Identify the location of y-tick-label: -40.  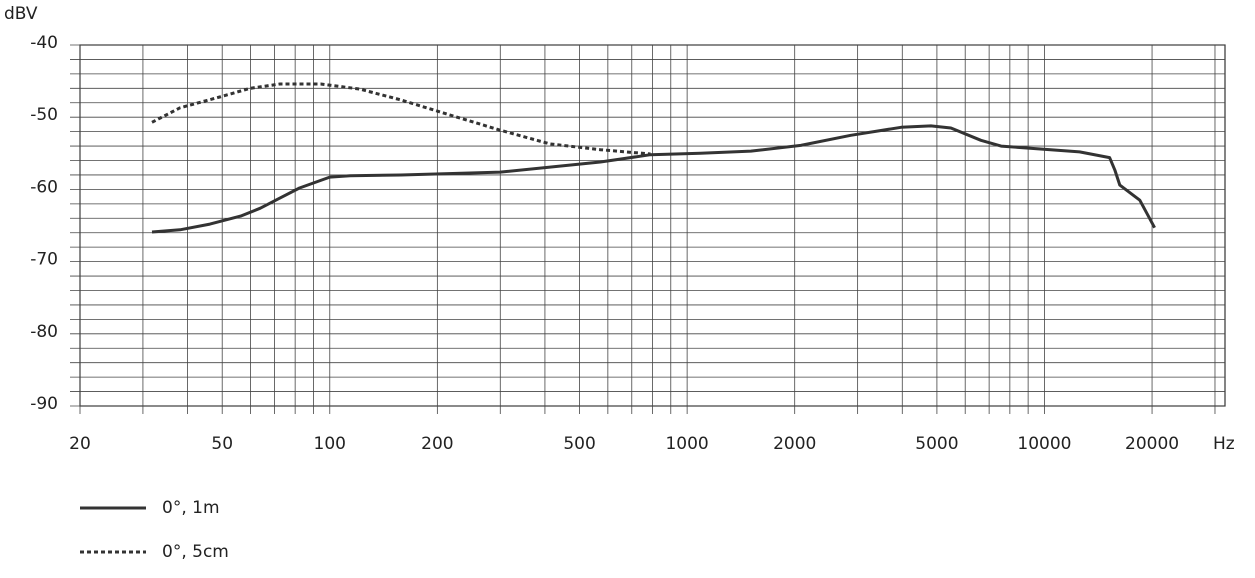
(44, 43).